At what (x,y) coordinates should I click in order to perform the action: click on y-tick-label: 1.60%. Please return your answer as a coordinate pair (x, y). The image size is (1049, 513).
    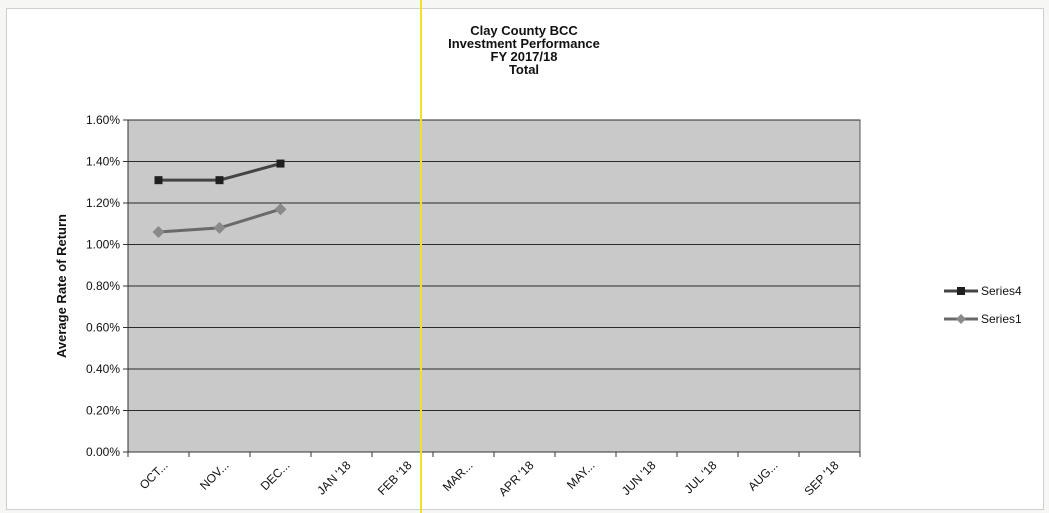
    Looking at the image, I should click on (103, 120).